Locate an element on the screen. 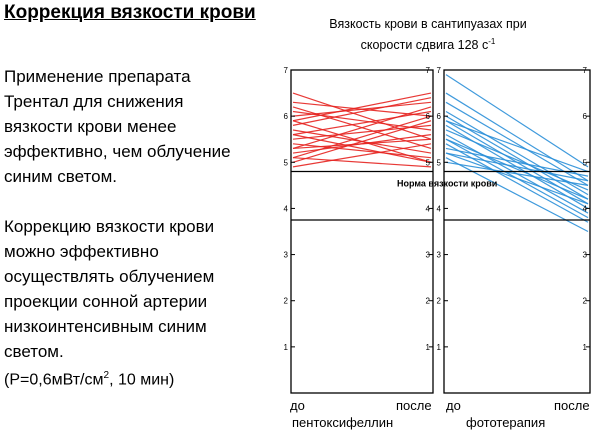 The image size is (600, 438). x-label-after-1: после is located at coordinates (414, 405).